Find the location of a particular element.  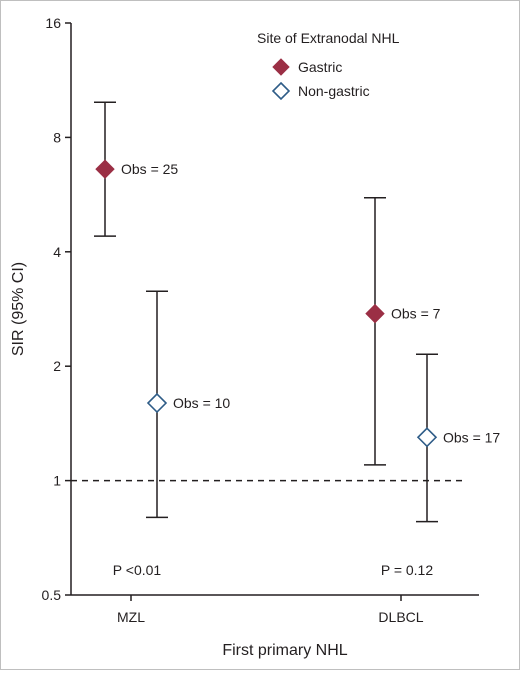

p-value-label: P <0.01 is located at coordinates (137, 570).